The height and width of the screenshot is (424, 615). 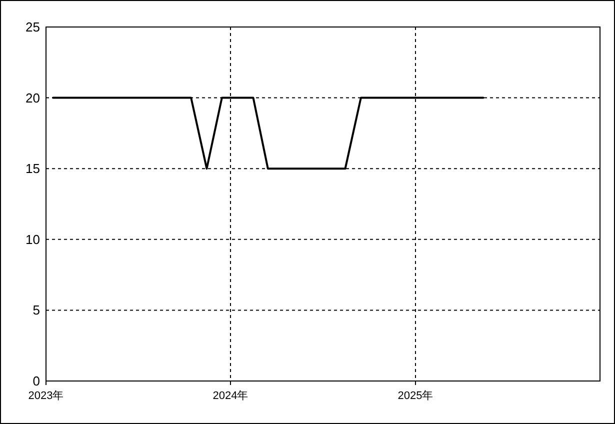 What do you see at coordinates (230, 396) in the screenshot?
I see `x-tick-label: 2024年` at bounding box center [230, 396].